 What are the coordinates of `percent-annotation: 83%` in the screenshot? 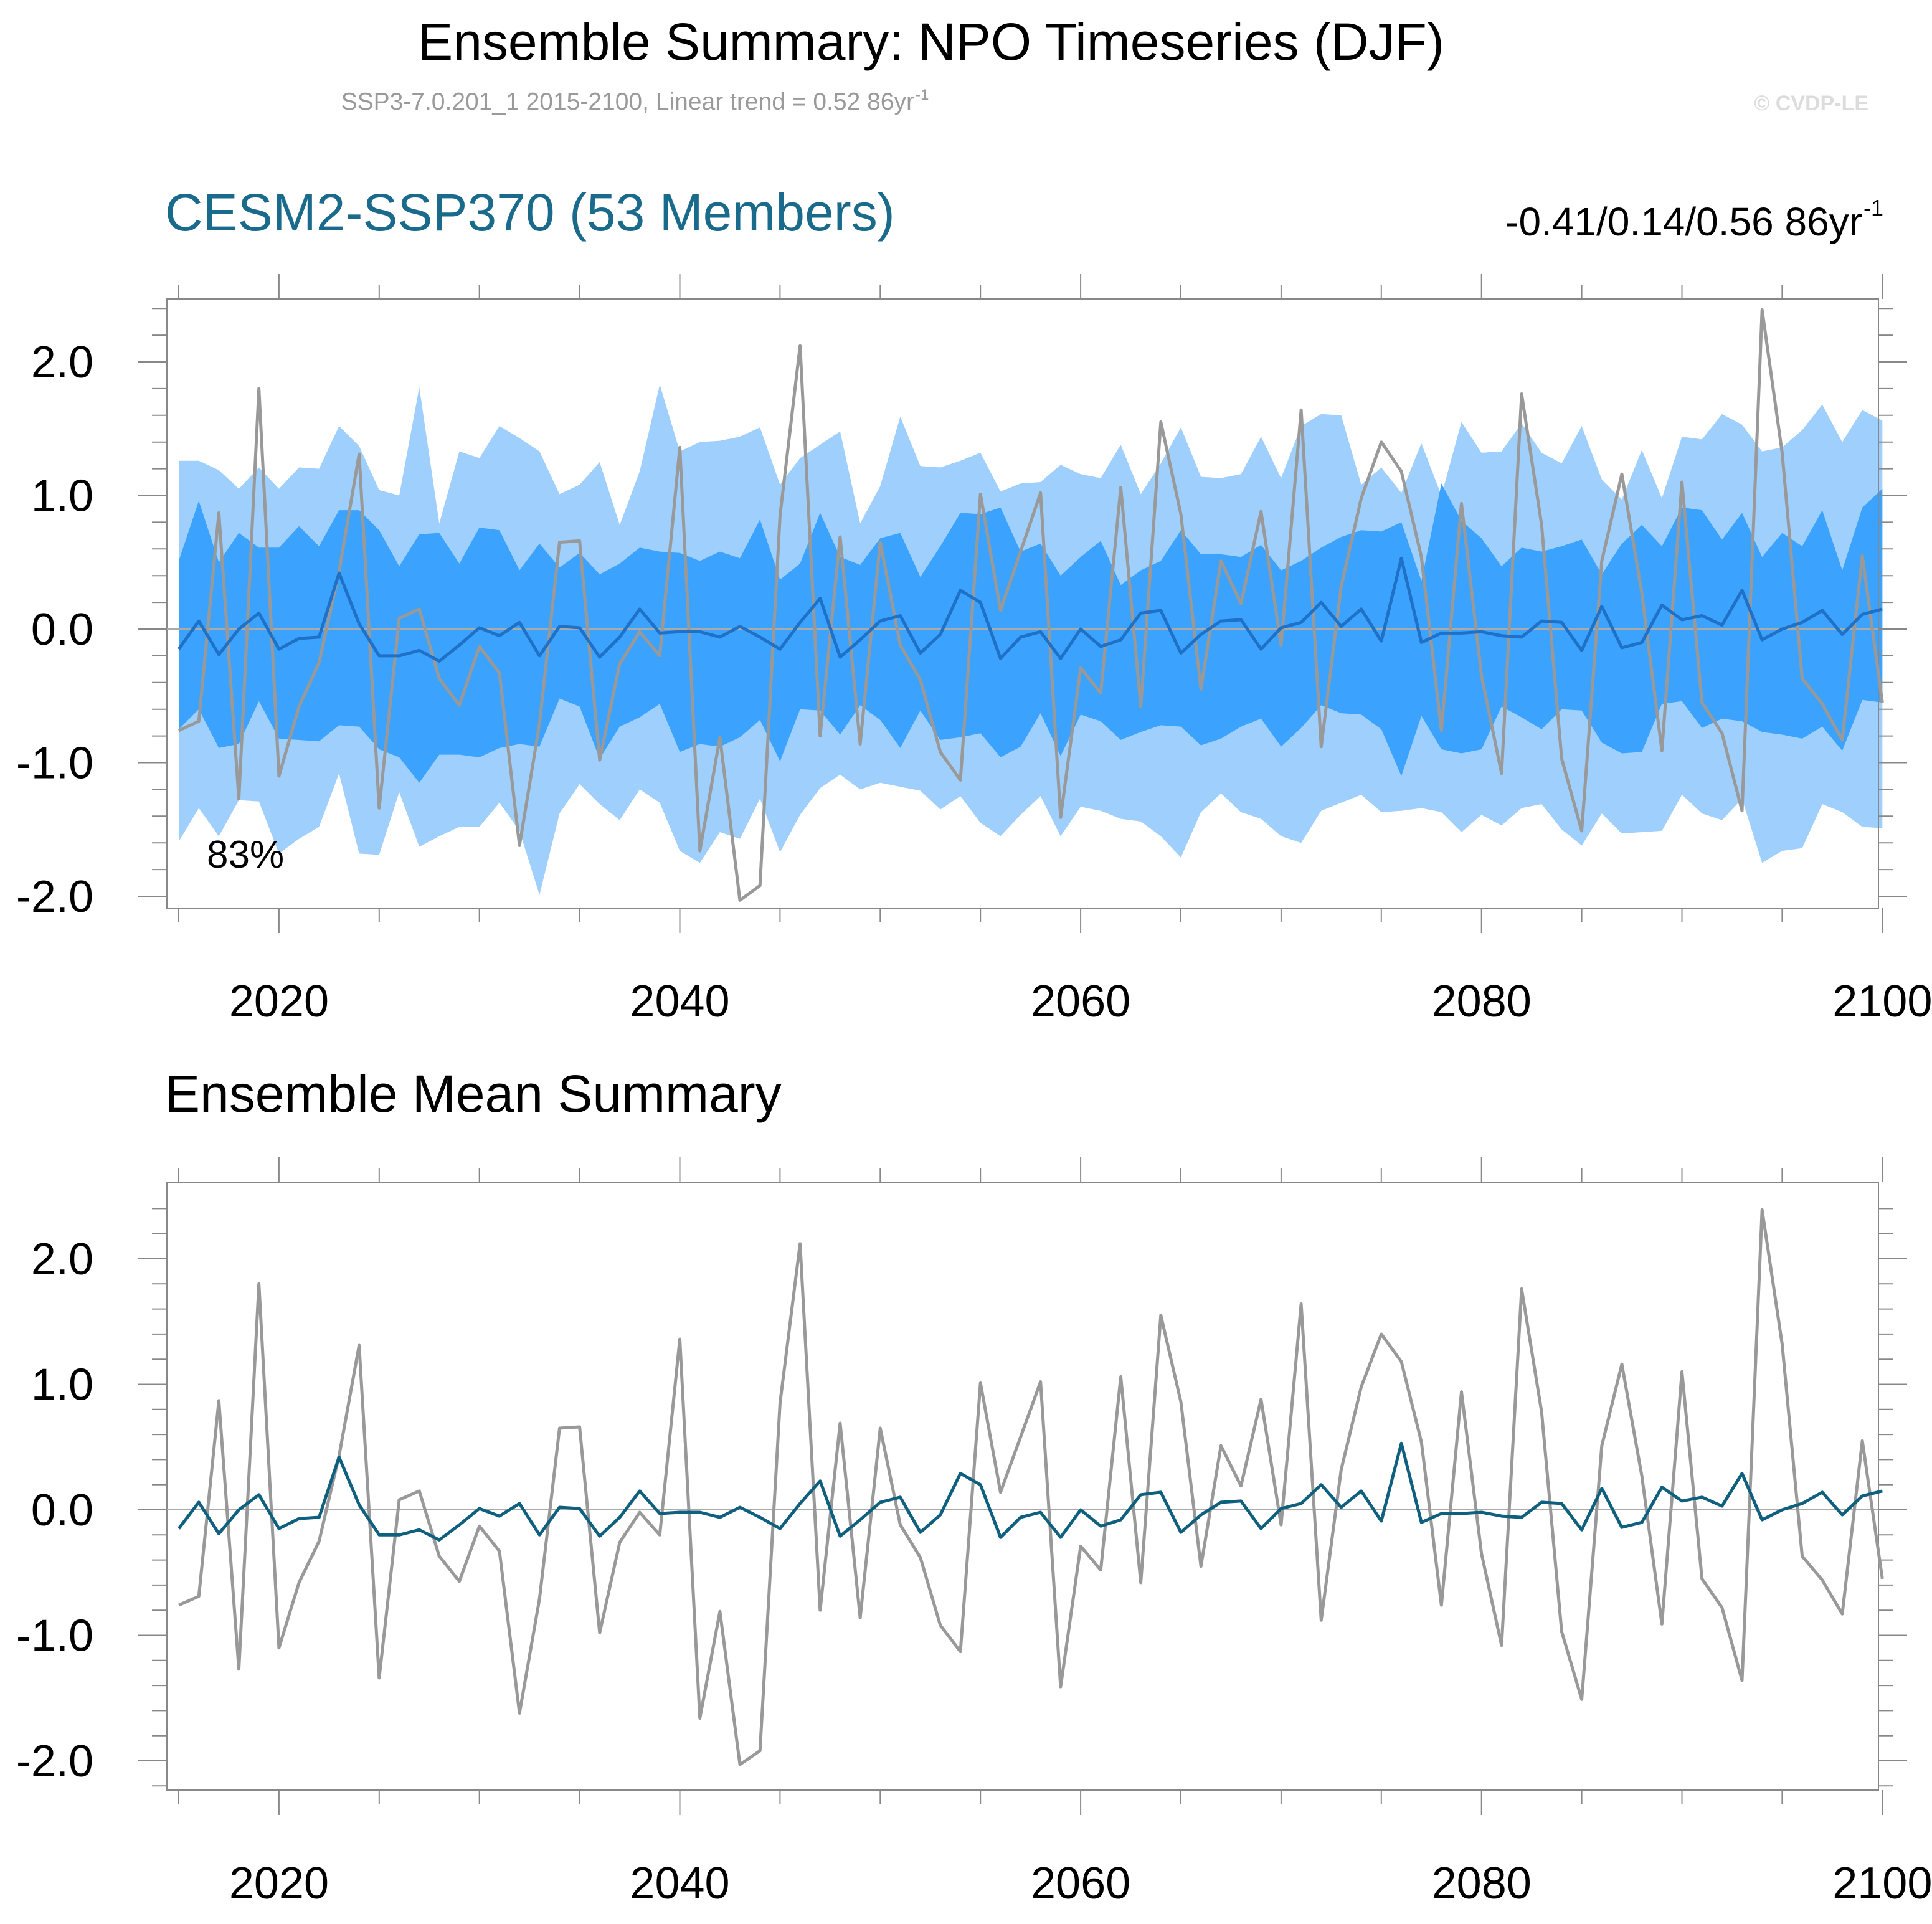 It's located at (245, 854).